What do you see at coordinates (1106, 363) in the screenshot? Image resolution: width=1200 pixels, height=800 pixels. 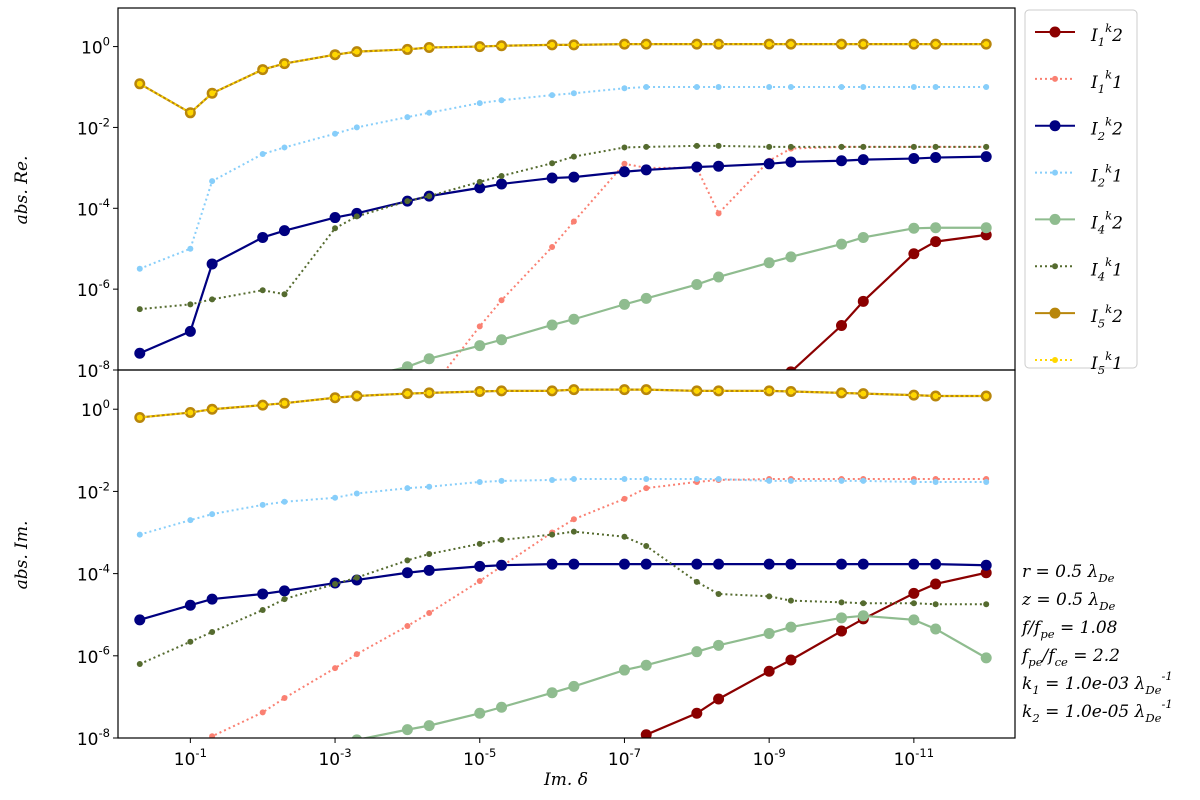 I see `legend-label: I5k1` at bounding box center [1106, 363].